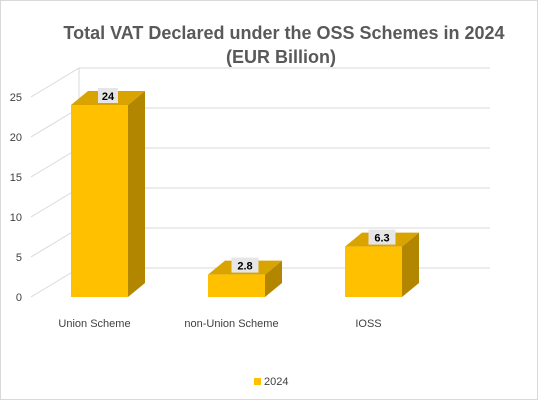  I want to click on data-label: 2.8, so click(244, 267).